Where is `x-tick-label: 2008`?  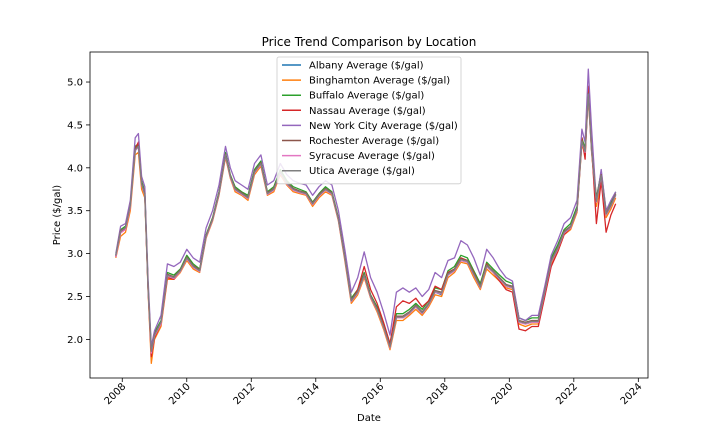
x-tick-label: 2008 is located at coordinates (116, 394).